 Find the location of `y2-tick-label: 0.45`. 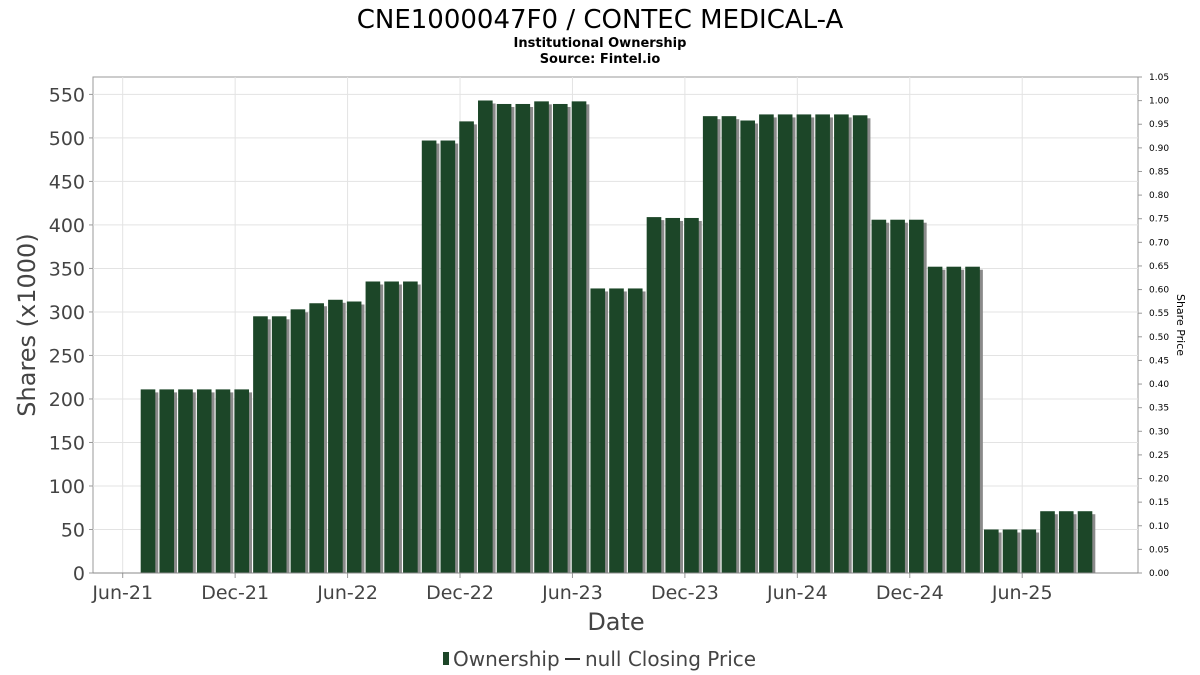

y2-tick-label: 0.45 is located at coordinates (1159, 361).